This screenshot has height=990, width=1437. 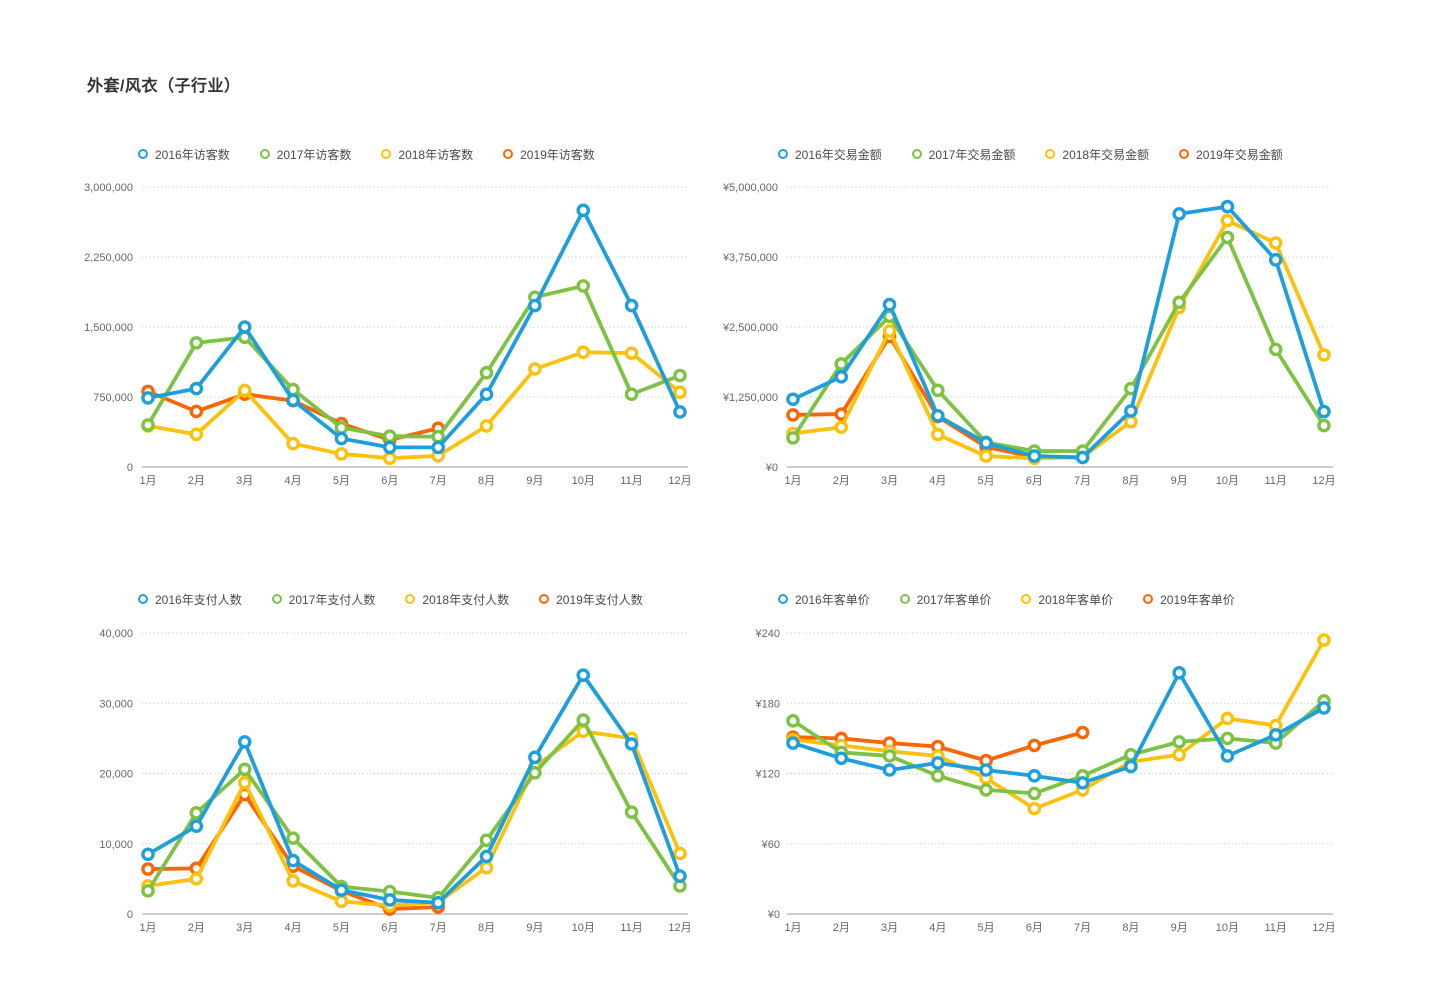 I want to click on data-point-2018-10月, so click(x=1227, y=718).